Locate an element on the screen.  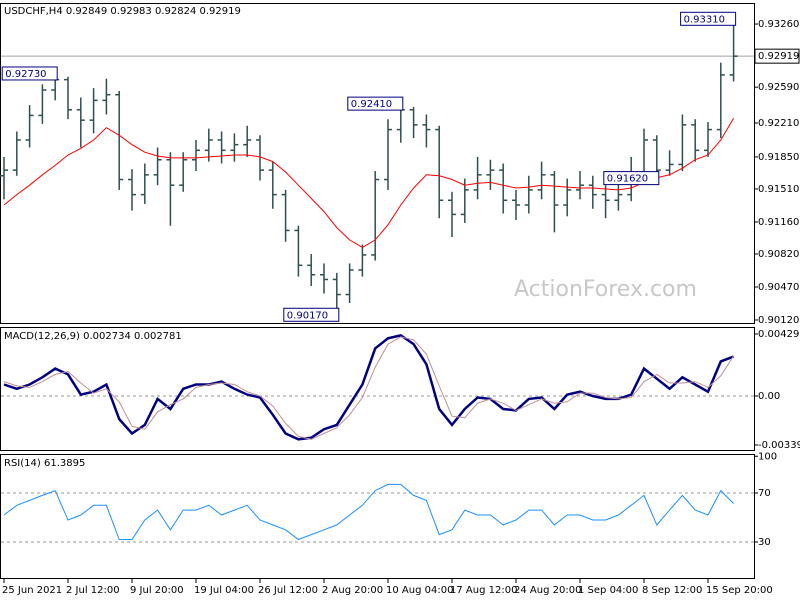
y-tick-label: 0.90820 is located at coordinates (778, 254).